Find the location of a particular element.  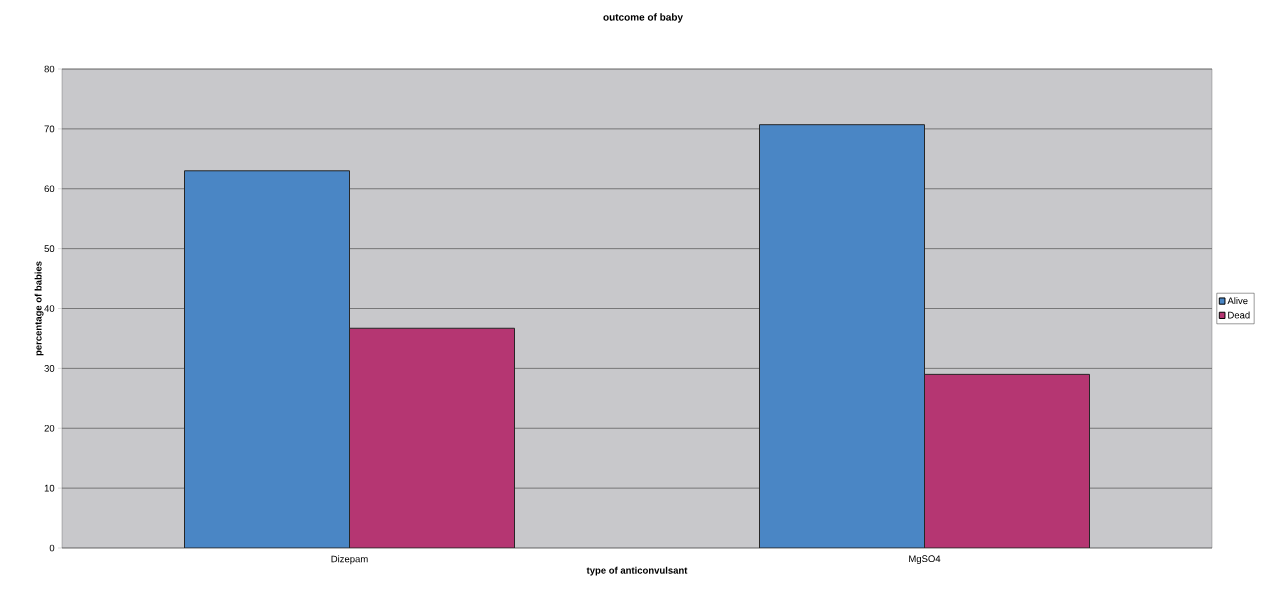

y-tick-label: 30 is located at coordinates (49, 368).